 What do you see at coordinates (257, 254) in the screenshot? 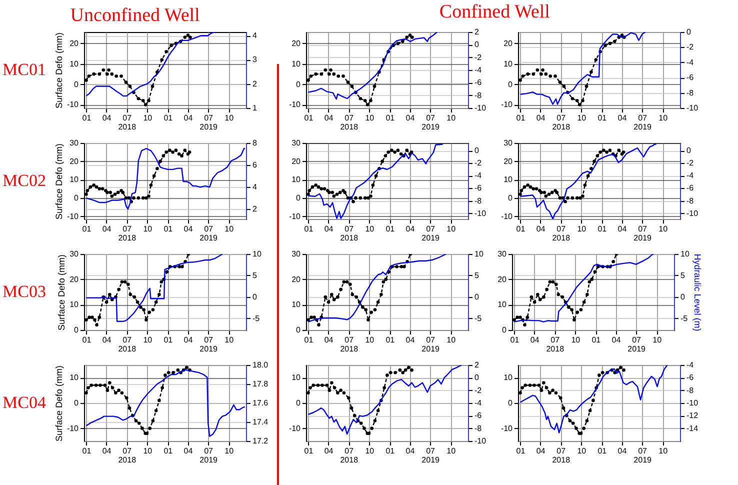
I see `y2-tick-label: 10` at bounding box center [257, 254].